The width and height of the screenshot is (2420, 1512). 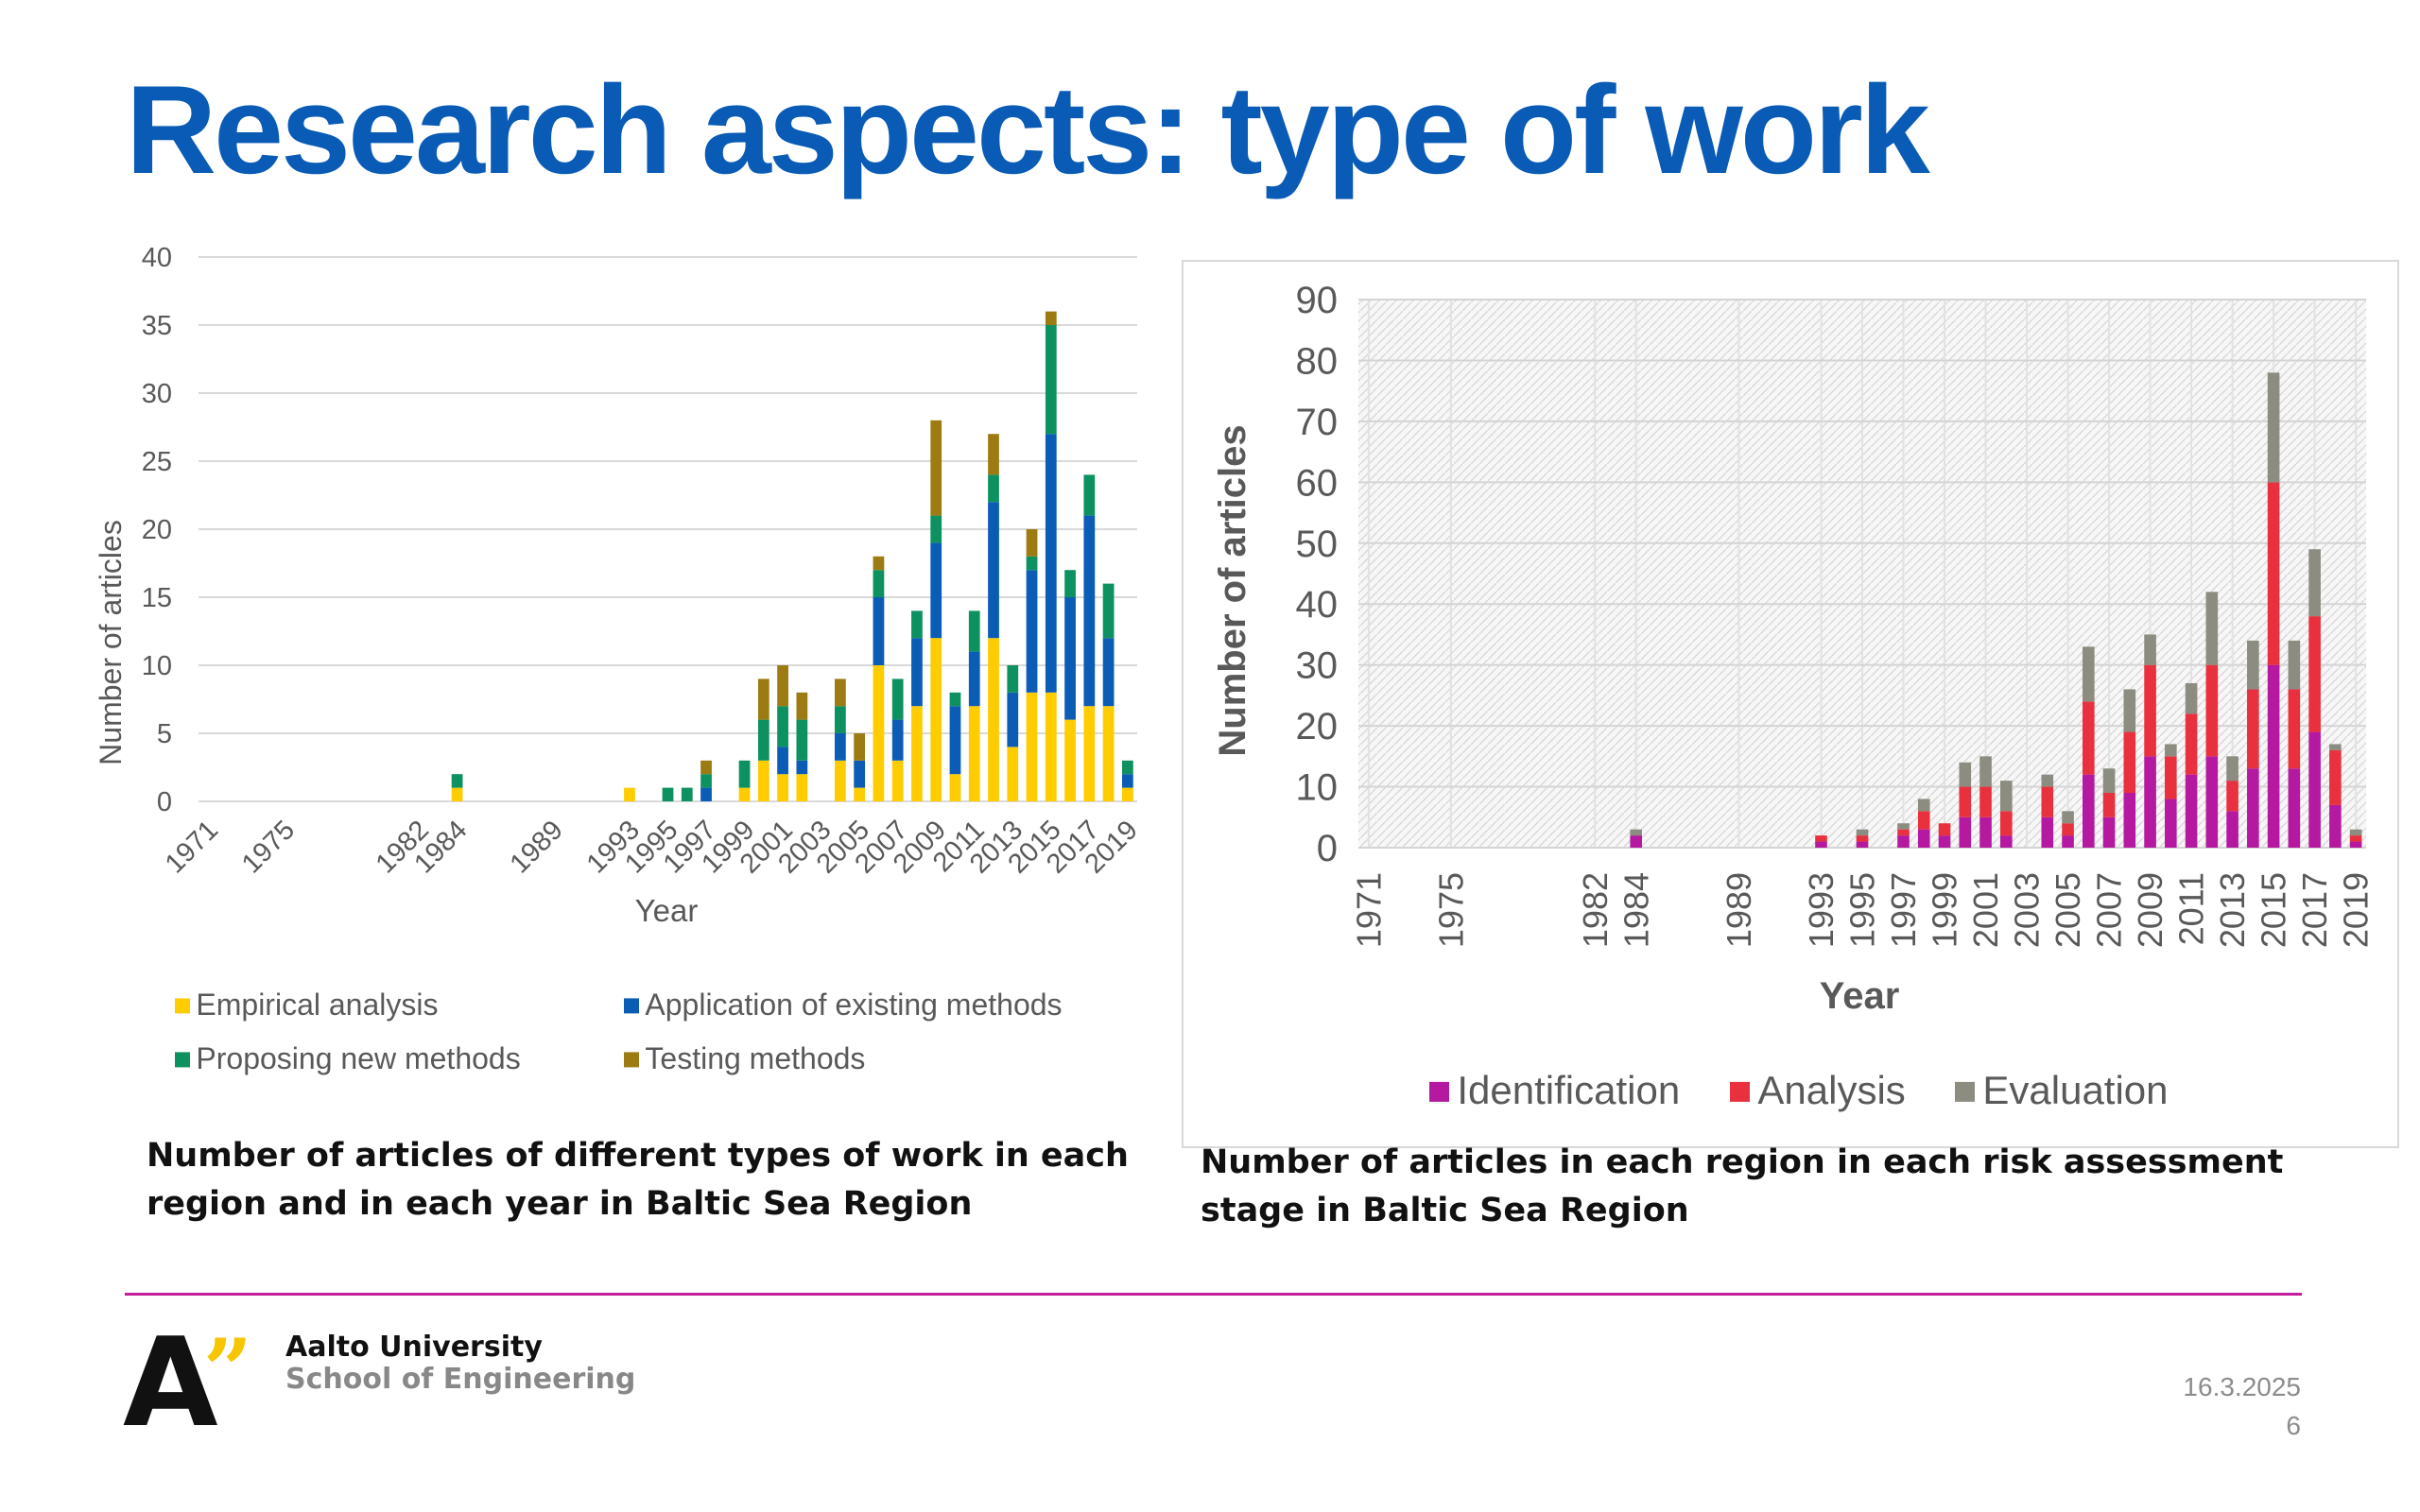 I want to click on x-tick-label: 1999, so click(x=1945, y=910).